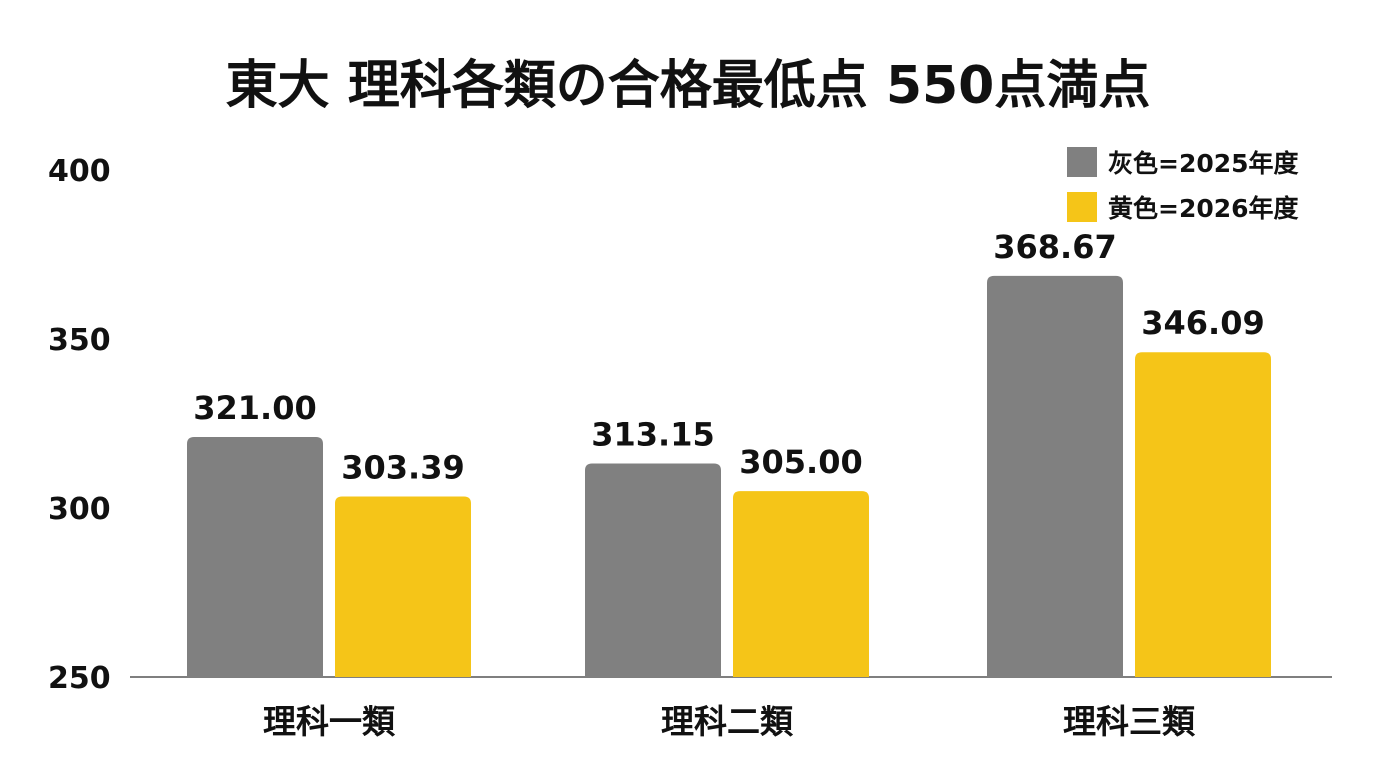 This screenshot has width=1376, height=768. I want to click on bar-value-label: 321.00, so click(254, 408).